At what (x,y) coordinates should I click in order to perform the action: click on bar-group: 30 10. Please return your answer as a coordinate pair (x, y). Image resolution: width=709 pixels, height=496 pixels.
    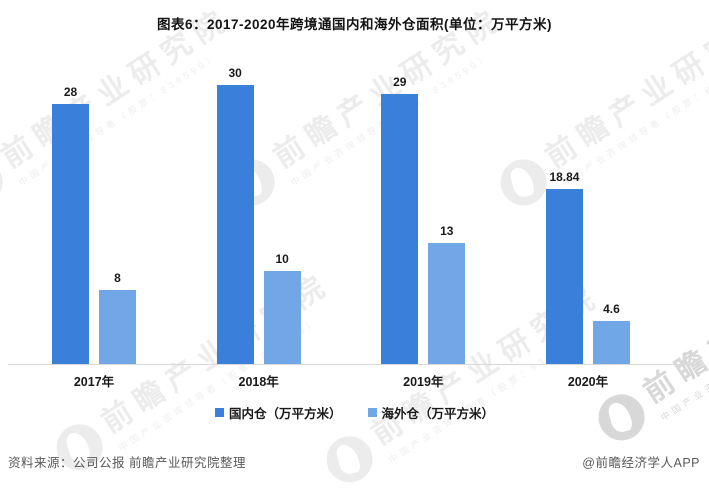
    Looking at the image, I should click on (258, 215).